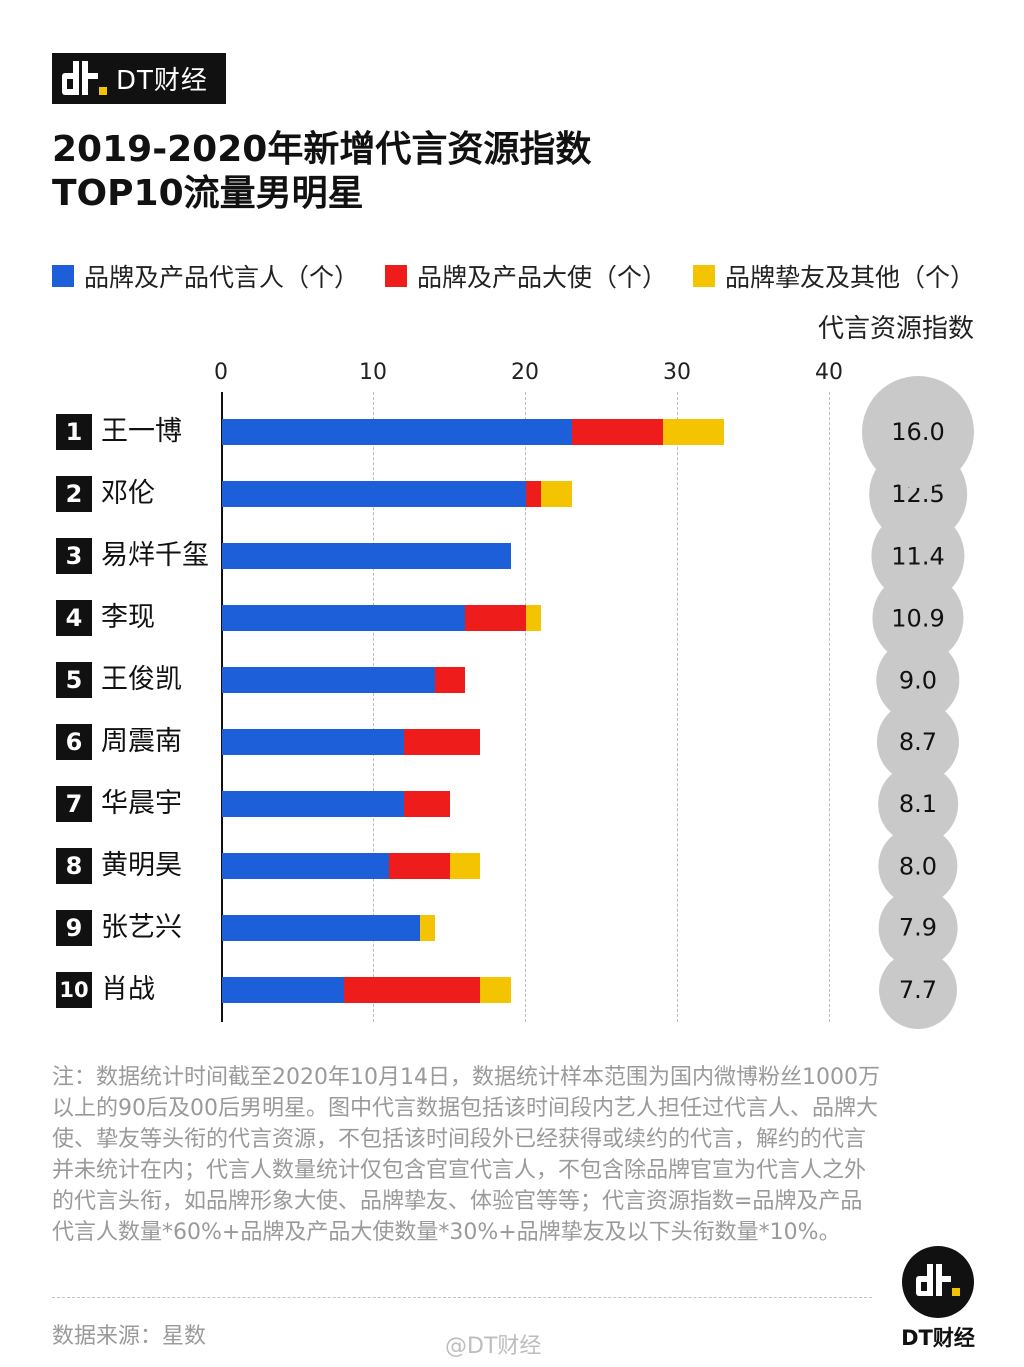  I want to click on legend-item-friend: 品牌挚友及其他（个）, so click(834, 276).